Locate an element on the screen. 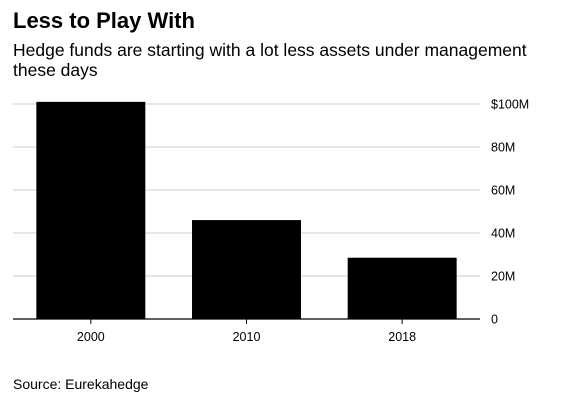  bar-2018 is located at coordinates (402, 288).